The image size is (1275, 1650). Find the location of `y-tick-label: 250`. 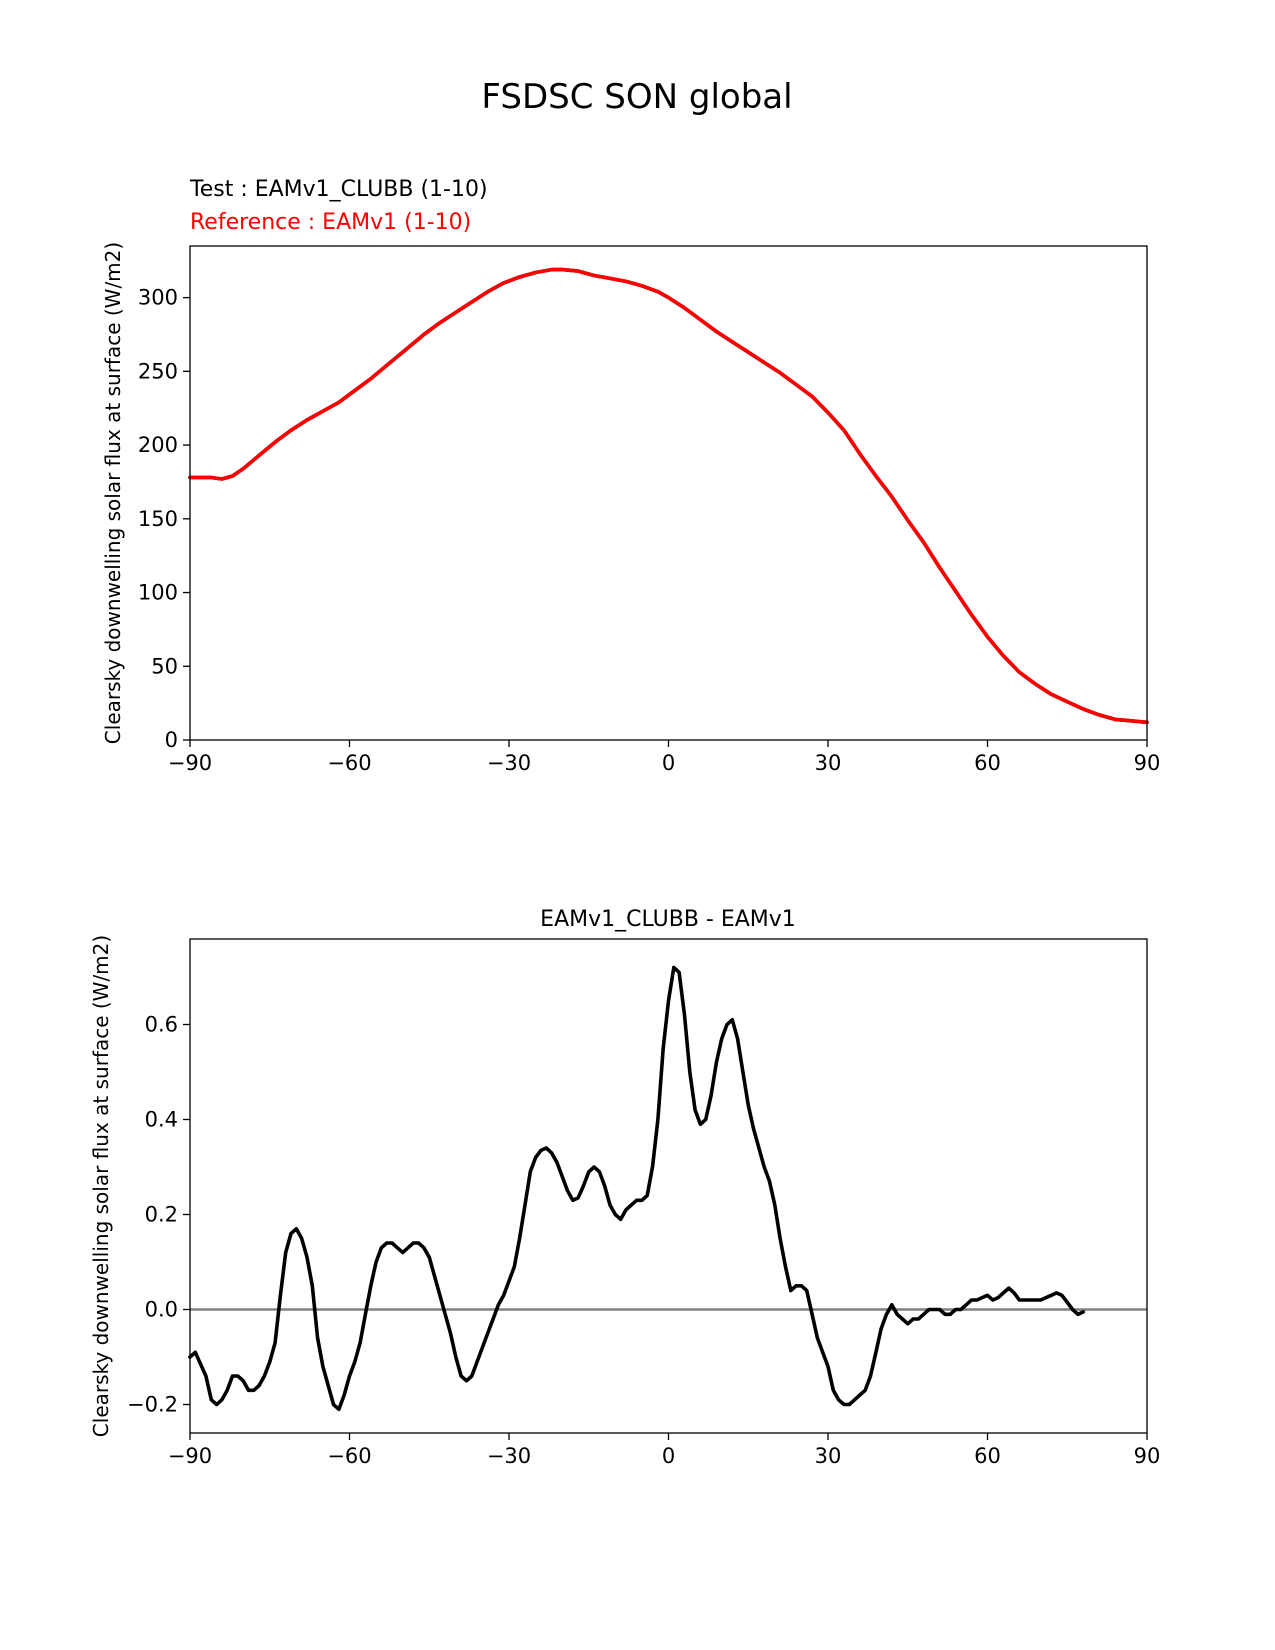

y-tick-label: 250 is located at coordinates (158, 371).